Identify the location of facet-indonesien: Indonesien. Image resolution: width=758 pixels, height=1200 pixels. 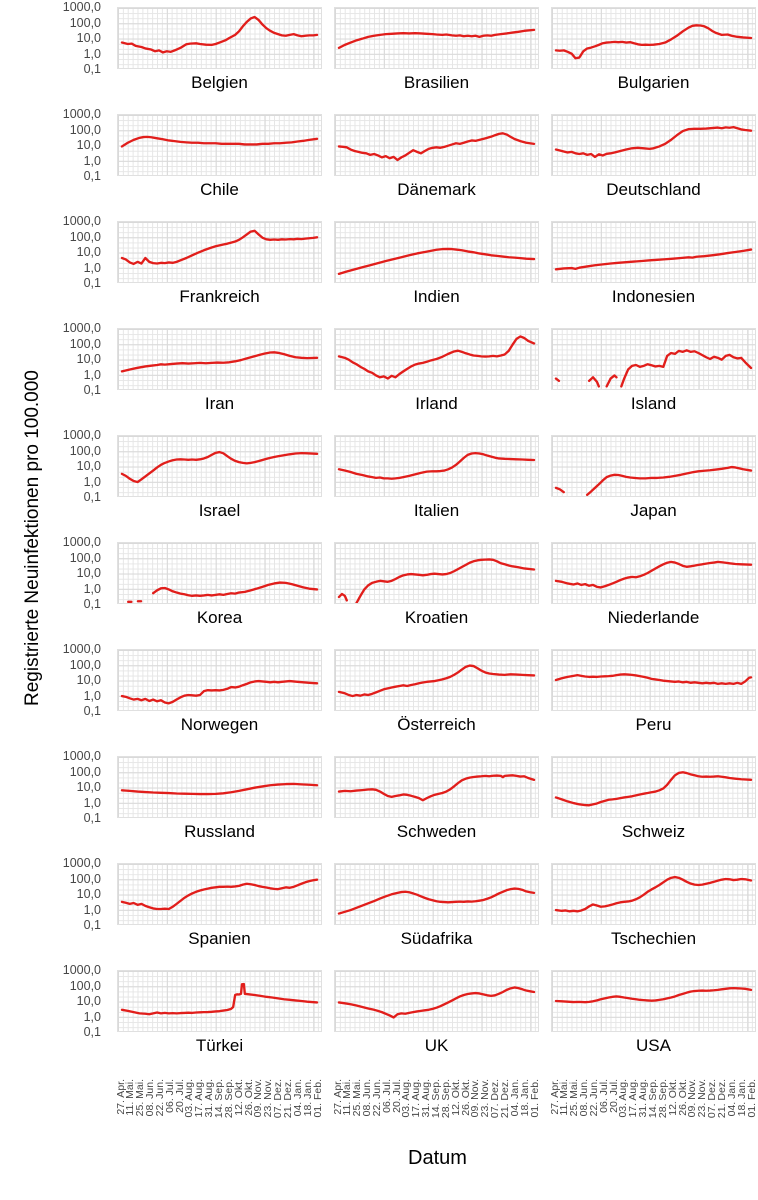
(653, 264).